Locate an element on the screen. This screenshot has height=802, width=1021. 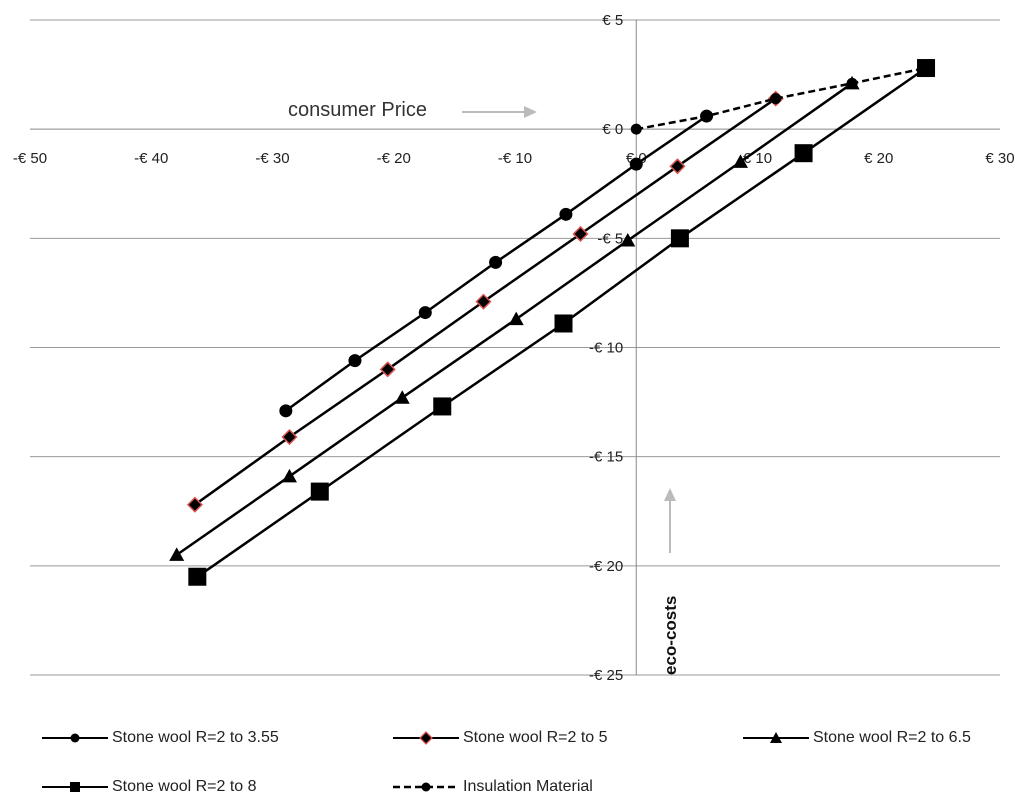
consumer-price-annotation: consumer Price is located at coordinates (357, 110).